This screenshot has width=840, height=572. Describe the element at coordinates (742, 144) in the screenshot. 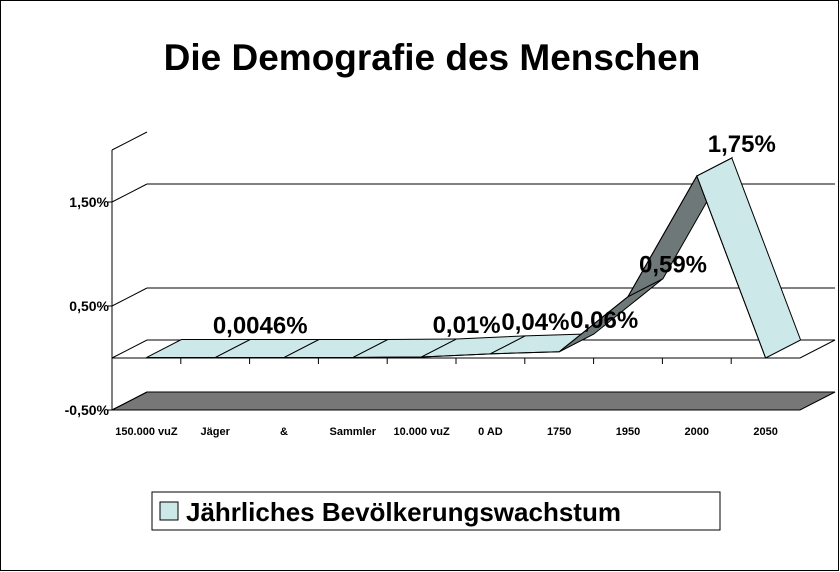

I see `data-label: 1,75%` at that location.